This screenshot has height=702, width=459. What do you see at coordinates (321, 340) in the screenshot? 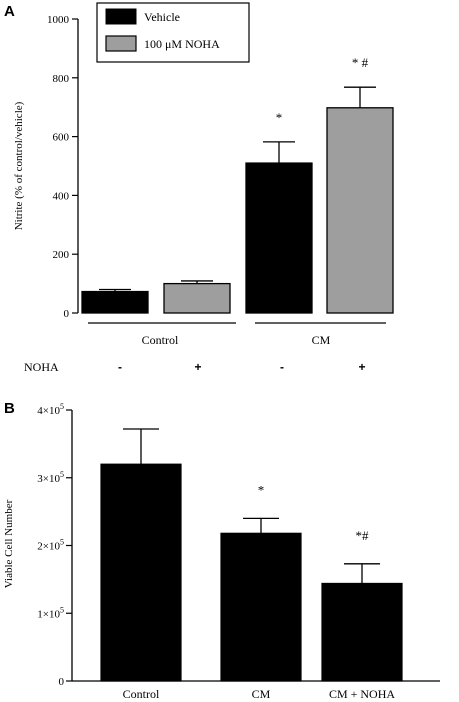
I see `group-label-cm: CM` at bounding box center [321, 340].